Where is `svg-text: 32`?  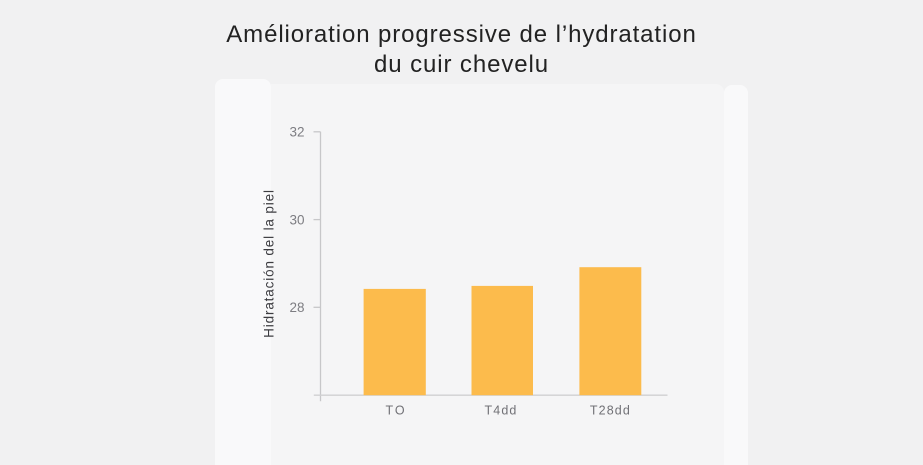 svg-text: 32 is located at coordinates (296, 132).